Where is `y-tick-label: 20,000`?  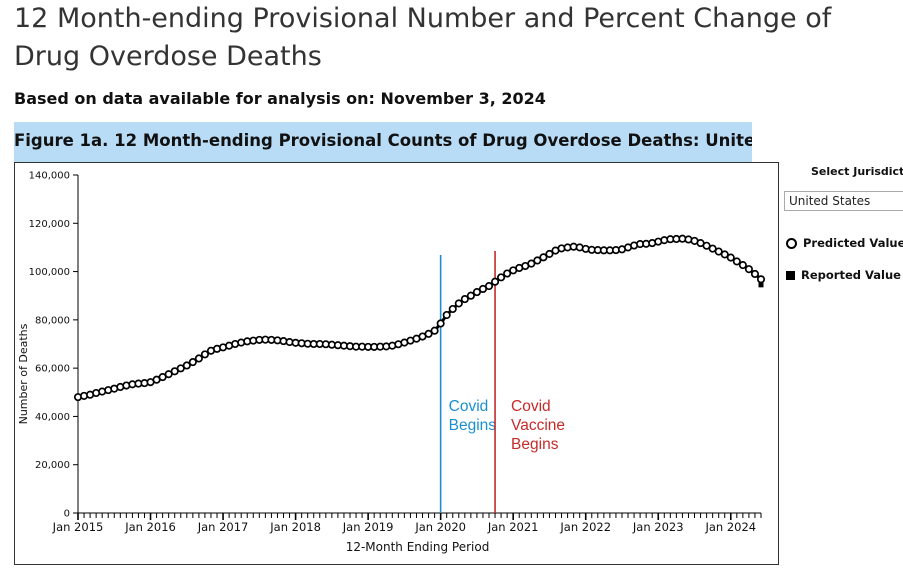 y-tick-label: 20,000 is located at coordinates (52, 465).